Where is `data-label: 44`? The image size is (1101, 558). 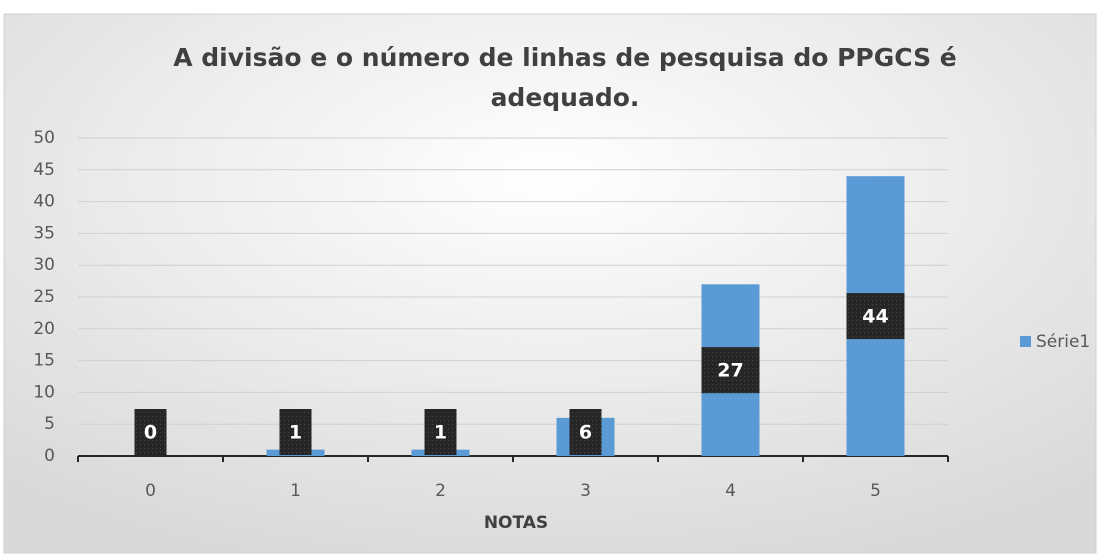 data-label: 44 is located at coordinates (875, 317).